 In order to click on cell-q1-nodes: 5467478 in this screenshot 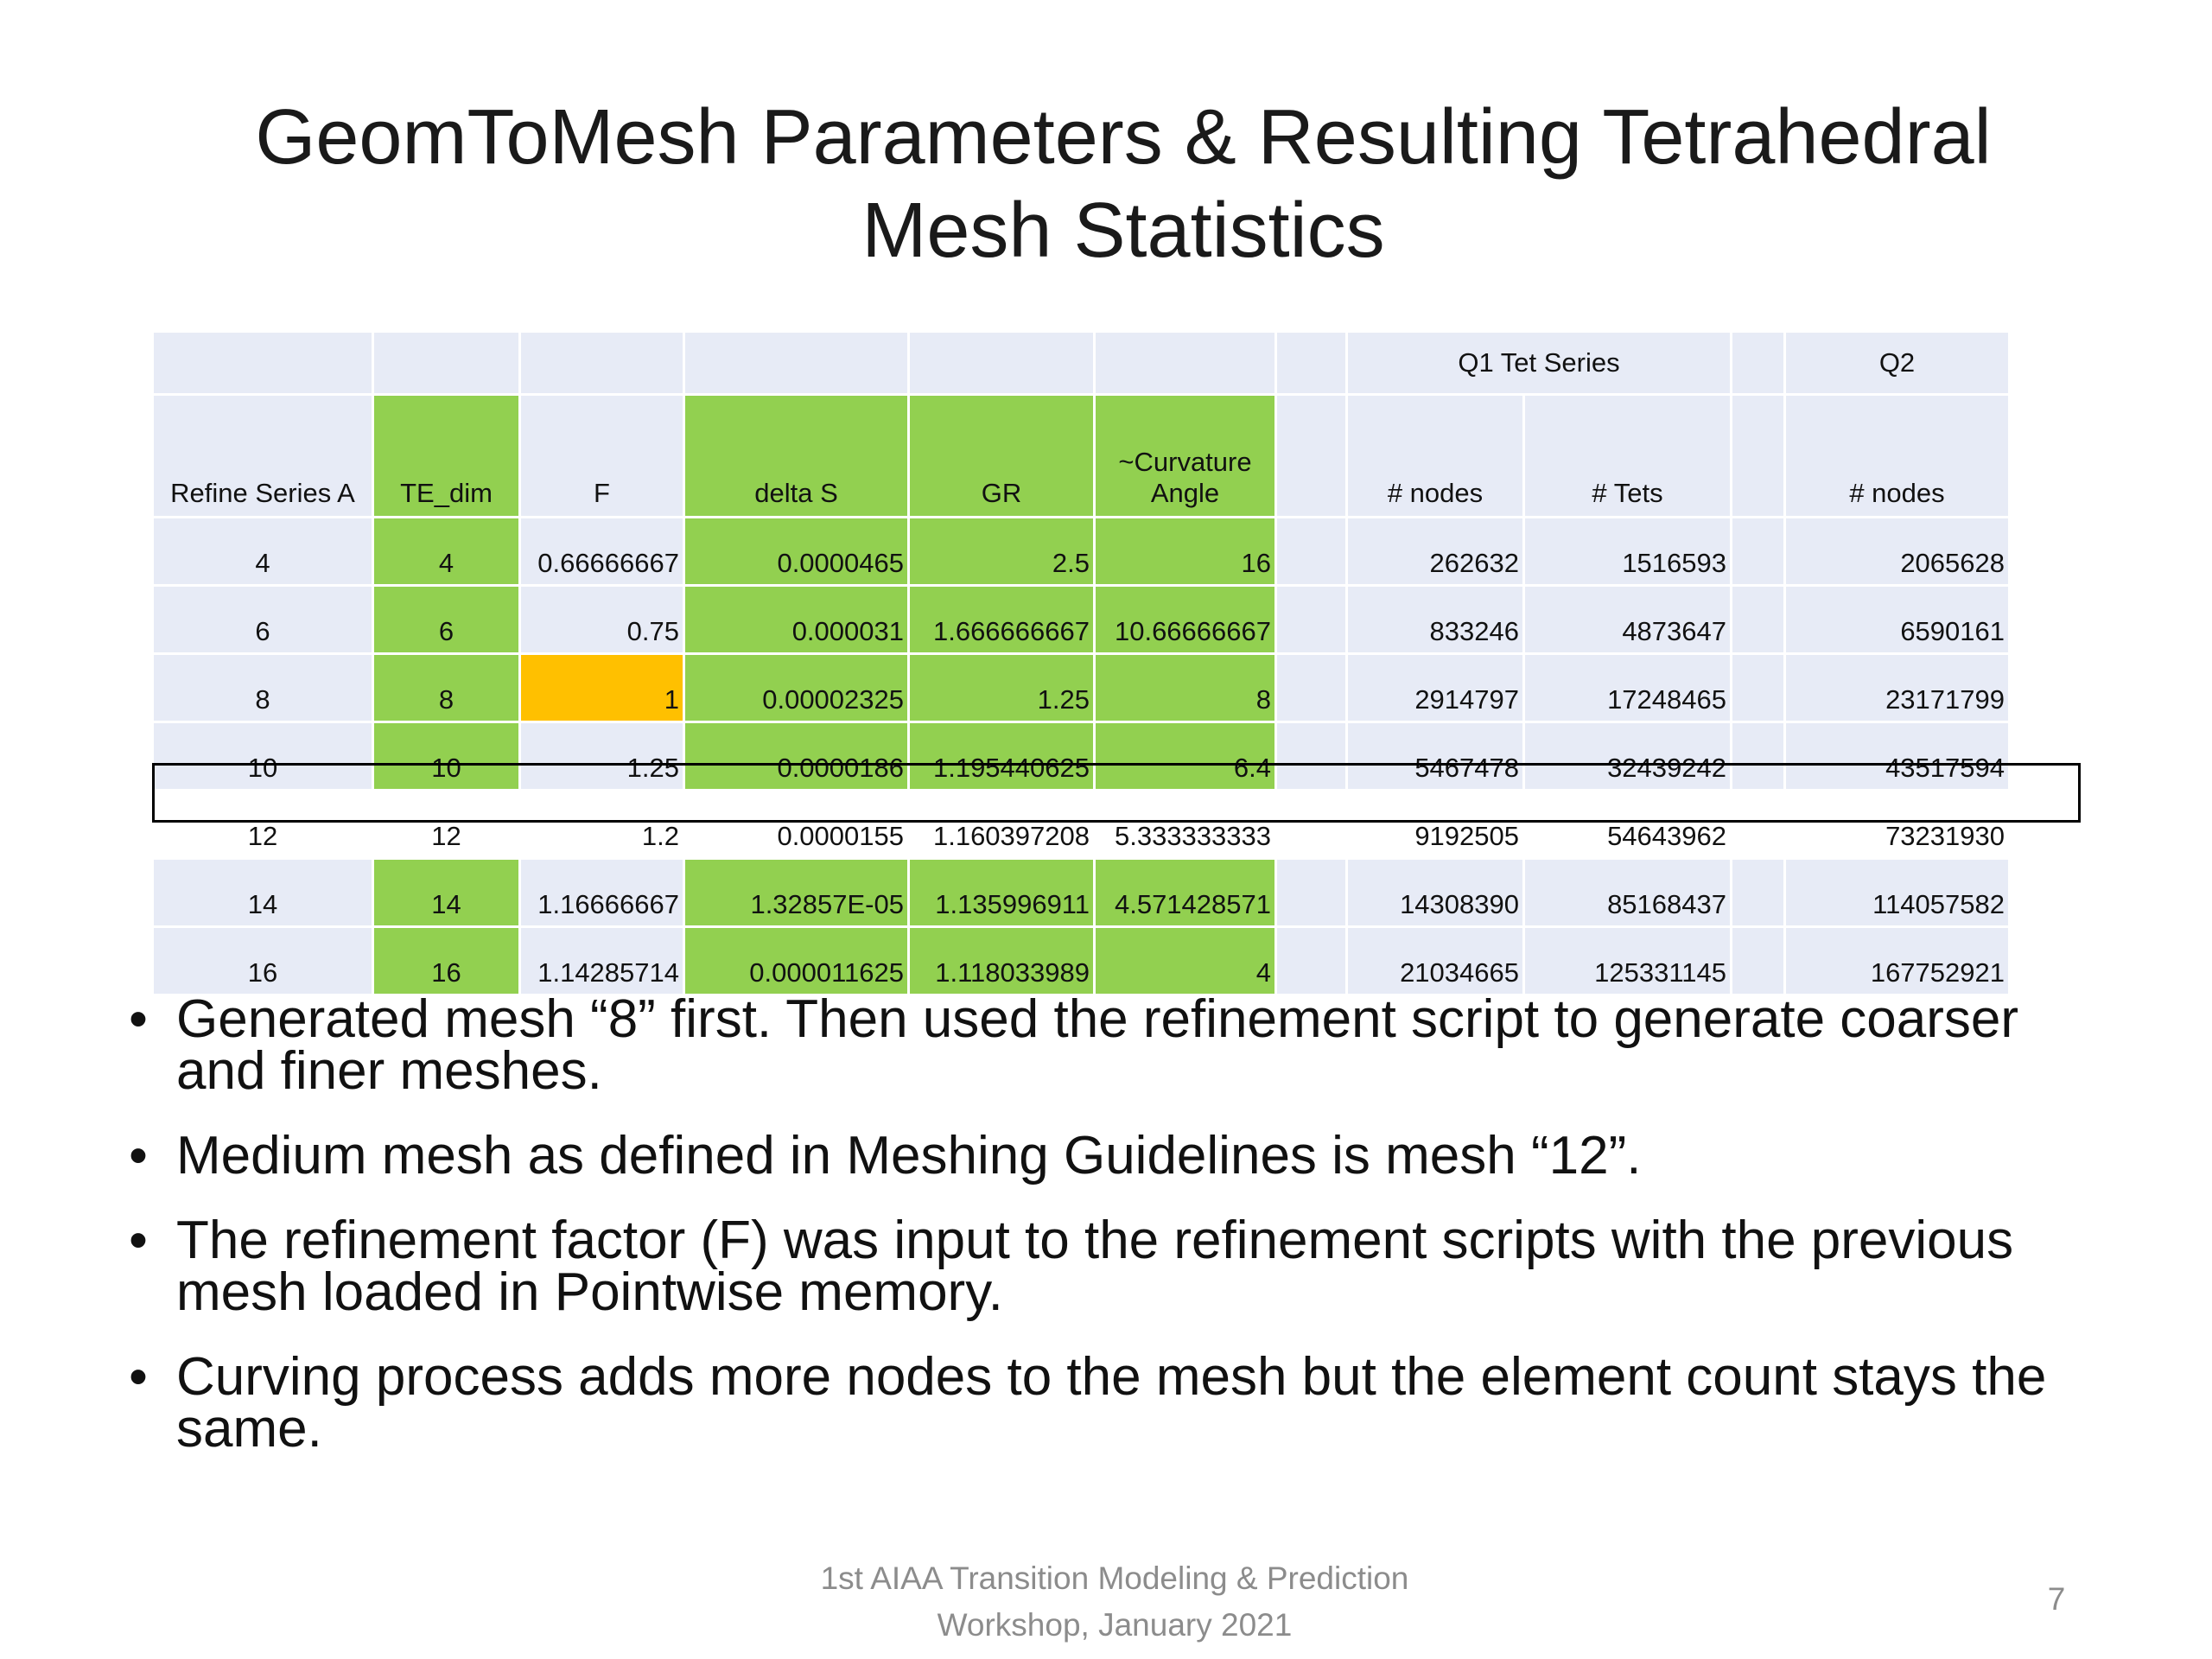, I will do `click(1436, 757)`.